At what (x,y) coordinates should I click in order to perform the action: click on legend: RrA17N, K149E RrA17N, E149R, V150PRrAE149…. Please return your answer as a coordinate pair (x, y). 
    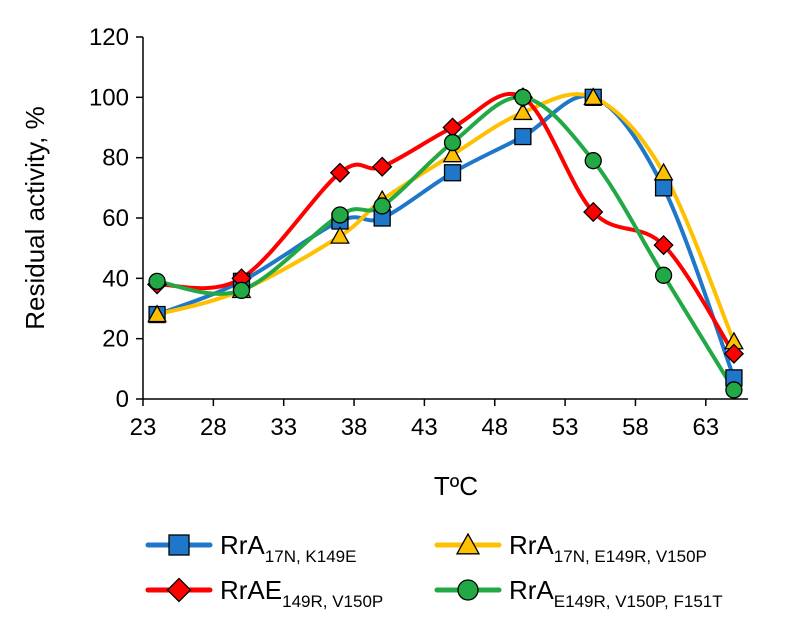
    Looking at the image, I should click on (434, 570).